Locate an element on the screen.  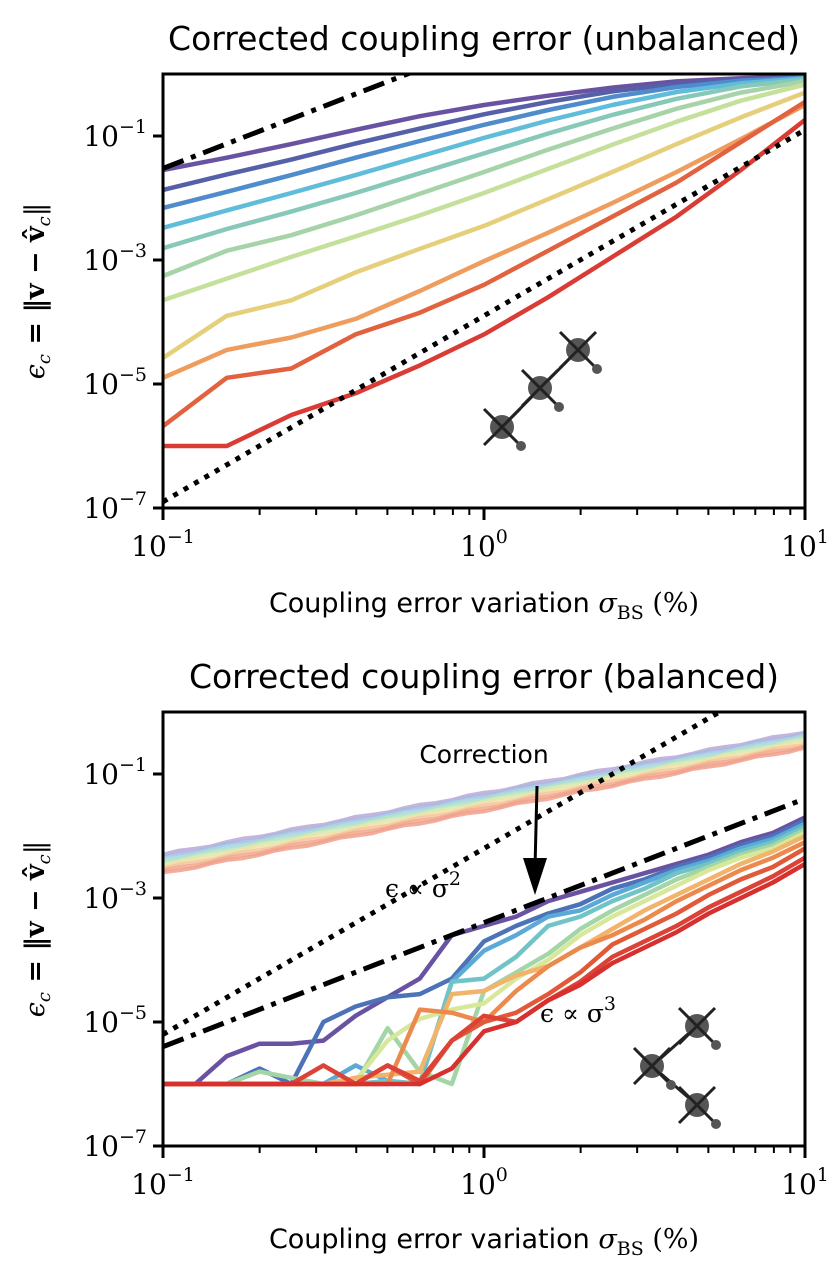
sigma-squared-label: ϵ ∝ σ2 is located at coordinates (423, 885).